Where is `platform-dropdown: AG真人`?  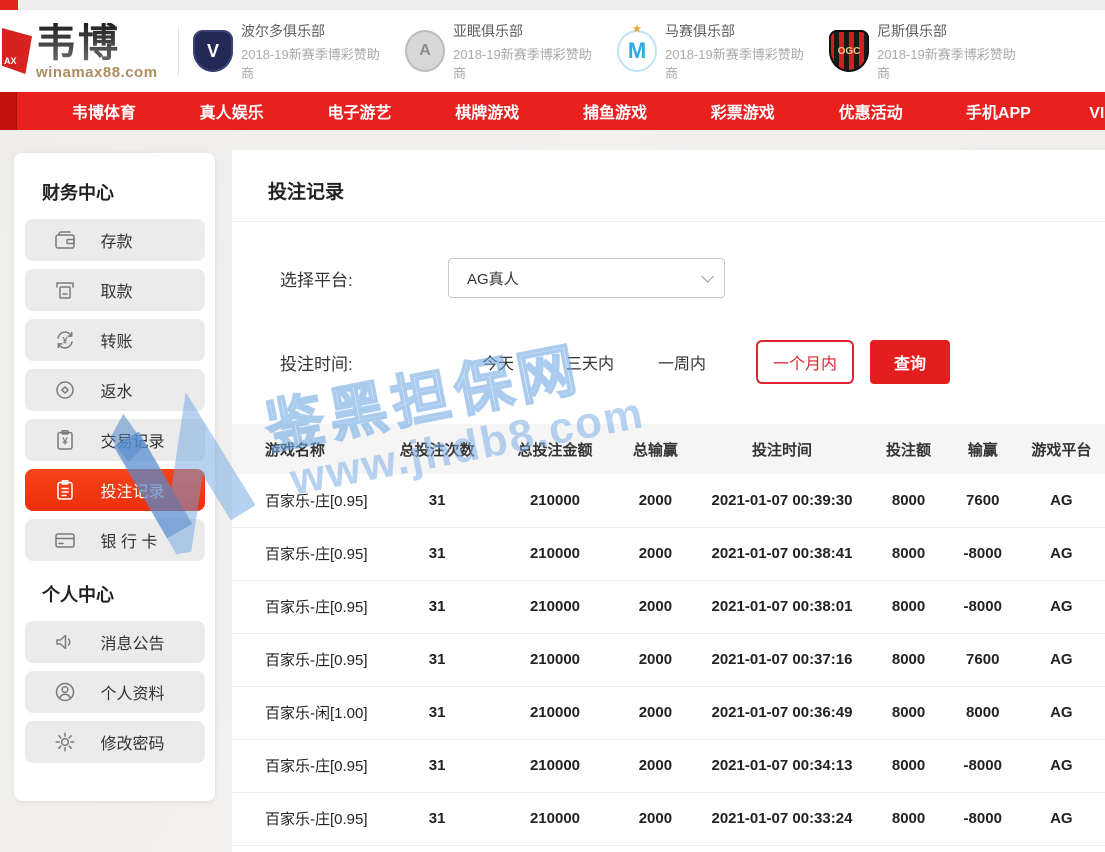
platform-dropdown: AG真人 is located at coordinates (586, 278).